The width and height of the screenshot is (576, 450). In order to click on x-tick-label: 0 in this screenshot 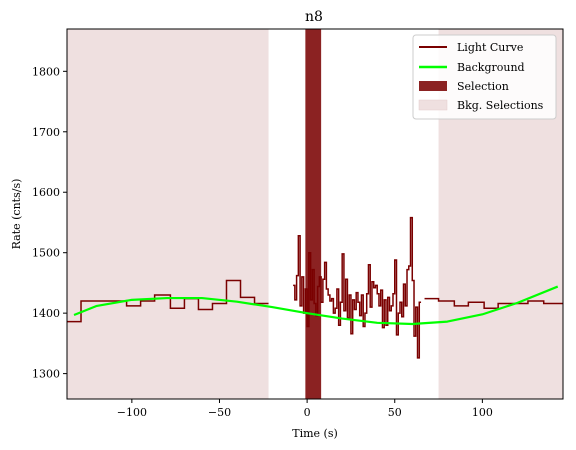, I will do `click(307, 412)`.